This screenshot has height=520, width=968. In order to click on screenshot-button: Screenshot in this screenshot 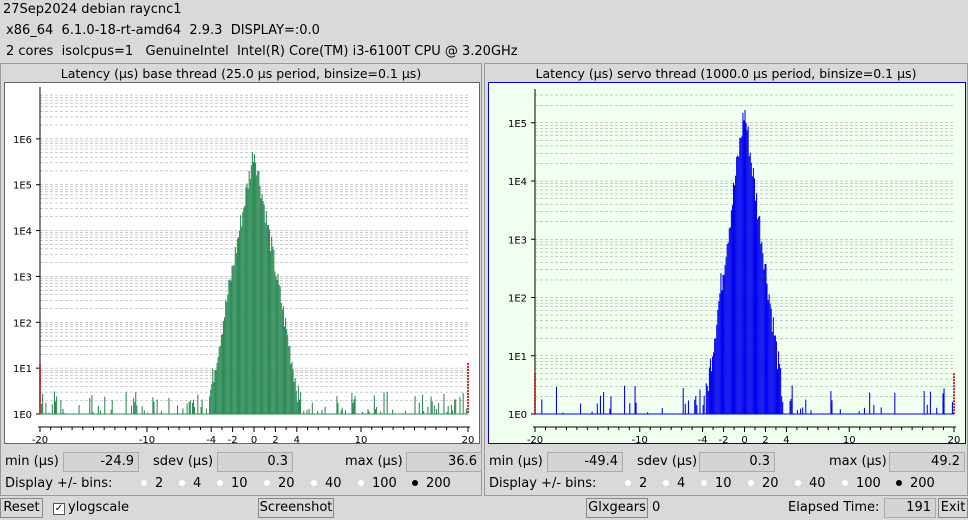, I will do `click(296, 508)`.